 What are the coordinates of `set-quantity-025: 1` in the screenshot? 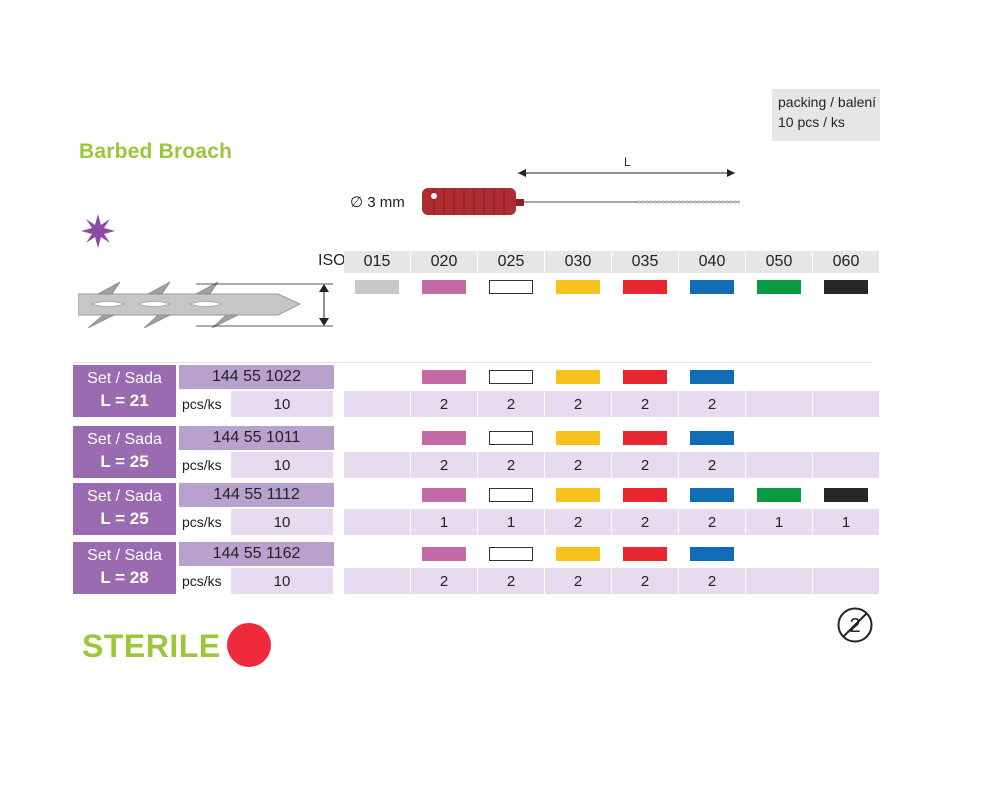 It's located at (511, 522).